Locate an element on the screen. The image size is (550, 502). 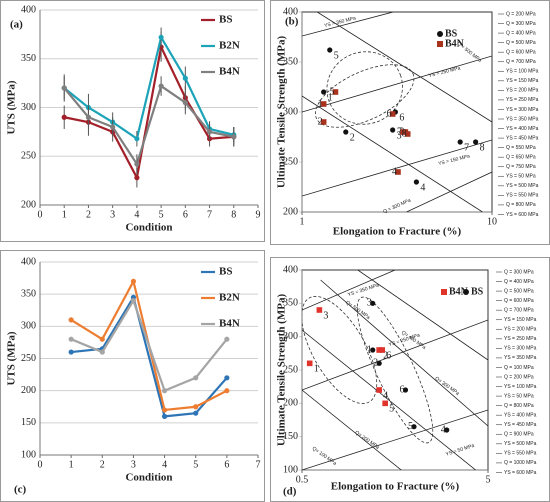
iso-legend-label: YS = 350 MPa is located at coordinates (520, 358).